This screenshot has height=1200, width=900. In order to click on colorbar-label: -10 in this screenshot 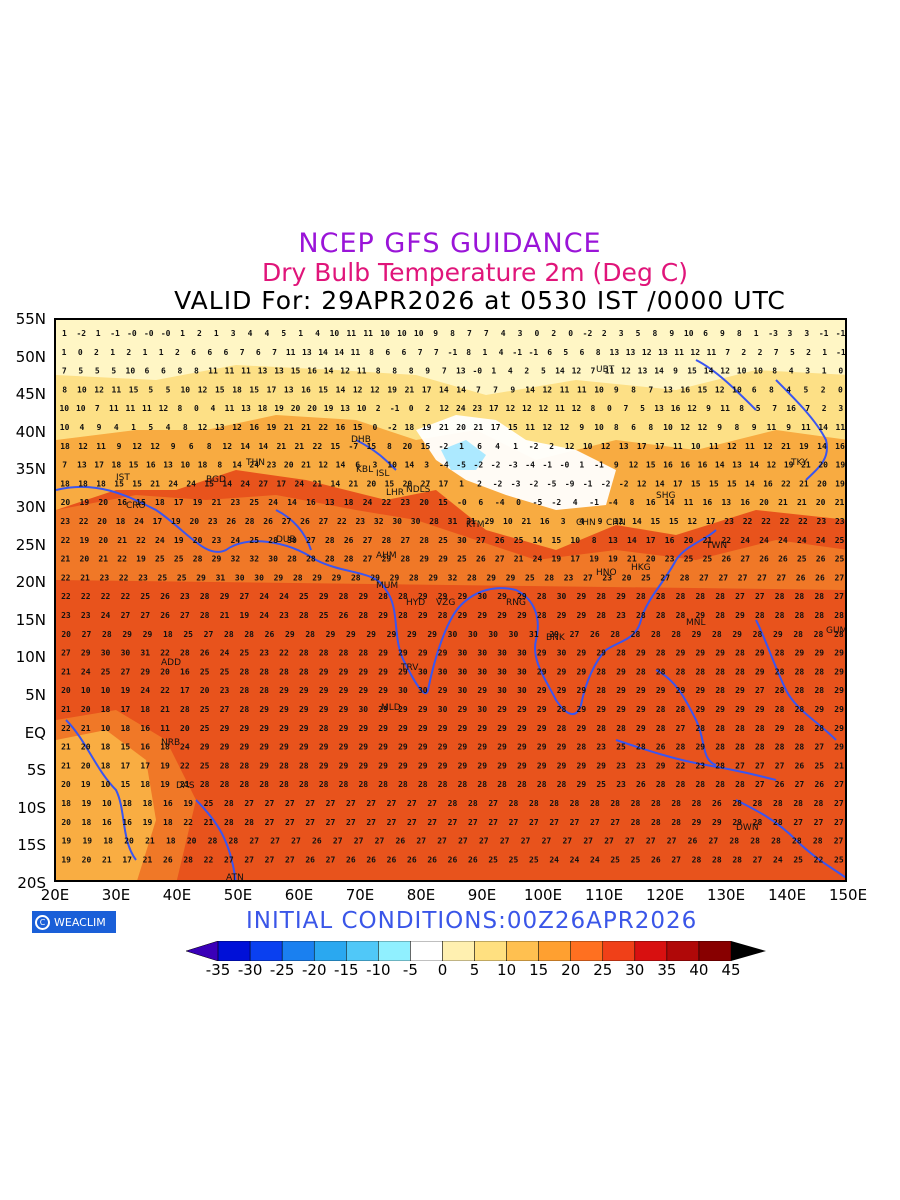, I will do `click(378, 970)`.